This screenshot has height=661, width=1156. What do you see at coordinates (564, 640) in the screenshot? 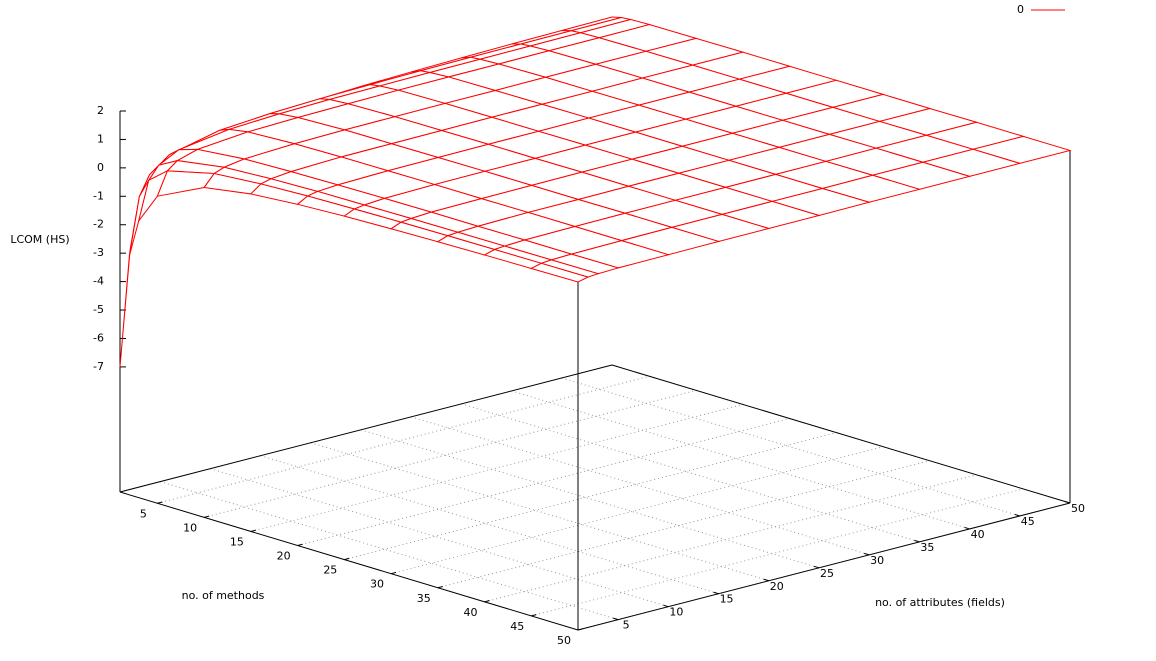
I see `x-tick-label: 50` at bounding box center [564, 640].